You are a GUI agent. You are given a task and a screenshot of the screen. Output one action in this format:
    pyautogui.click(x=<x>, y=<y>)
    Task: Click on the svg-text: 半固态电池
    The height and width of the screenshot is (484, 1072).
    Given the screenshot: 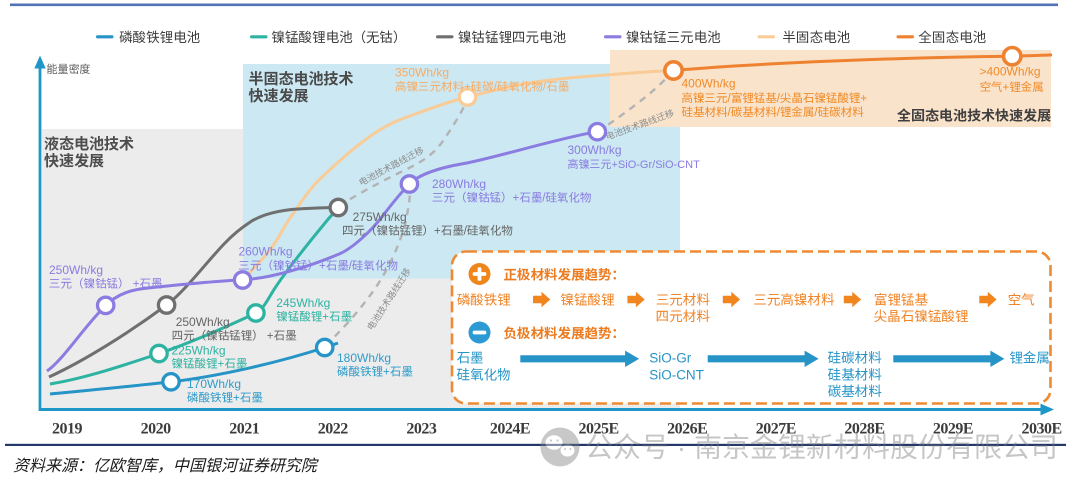 What is the action you would take?
    pyautogui.click(x=817, y=36)
    